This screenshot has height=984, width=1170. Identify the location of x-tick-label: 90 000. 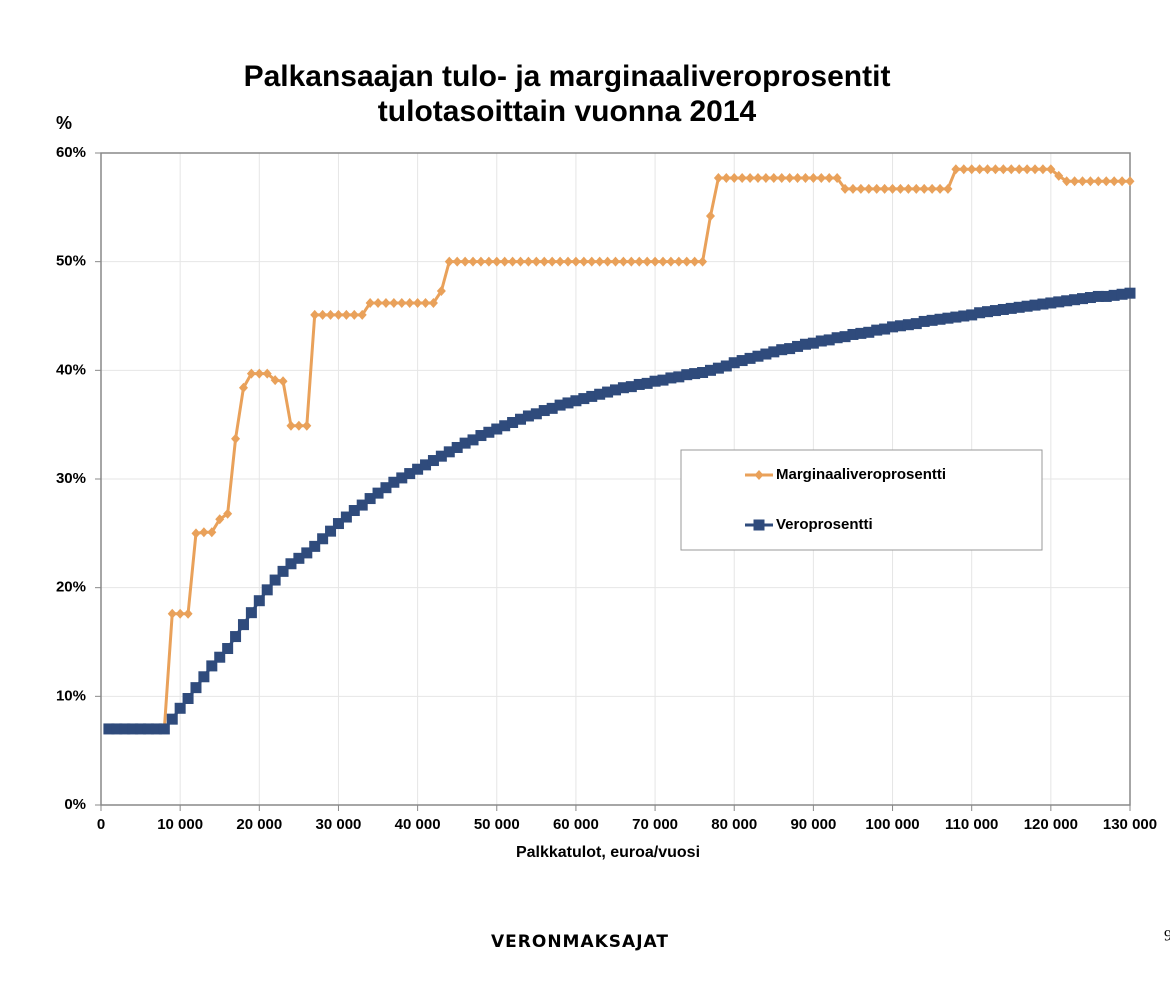
(813, 824).